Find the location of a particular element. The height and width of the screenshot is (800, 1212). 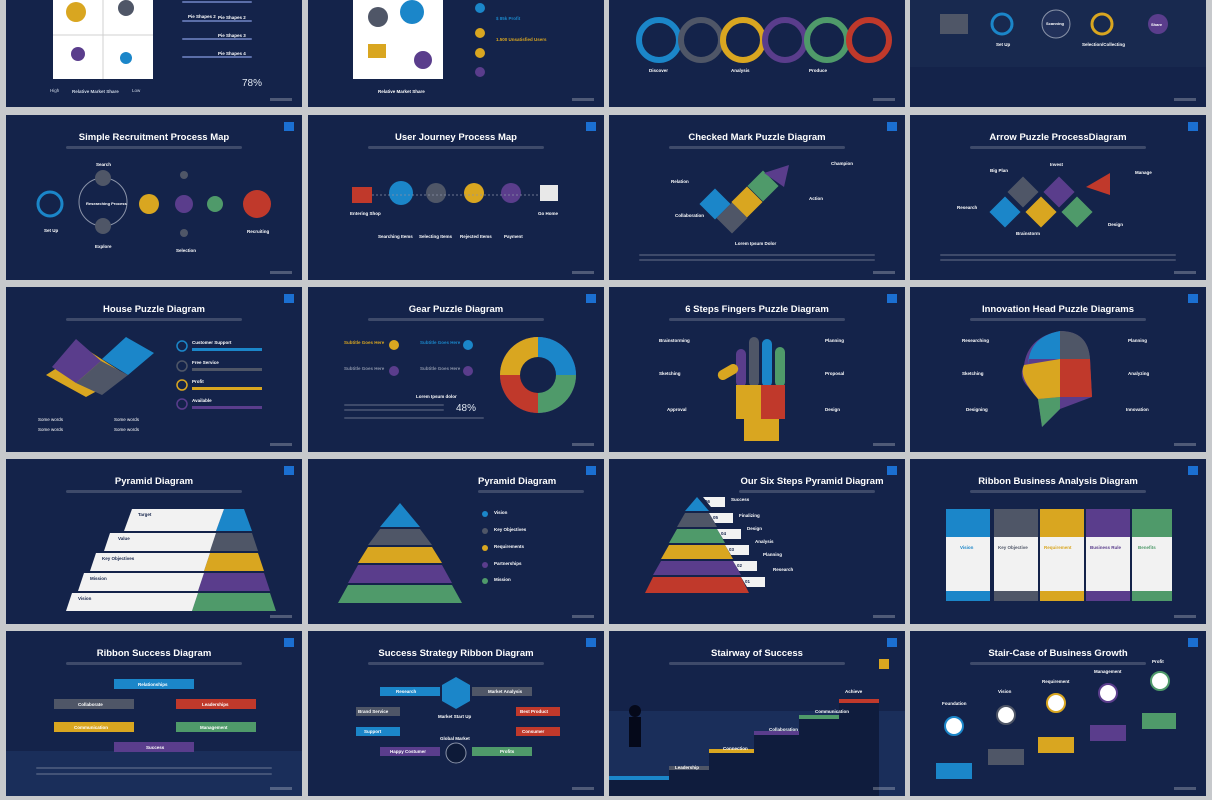

global-market-label: Global Market is located at coordinates (455, 738).